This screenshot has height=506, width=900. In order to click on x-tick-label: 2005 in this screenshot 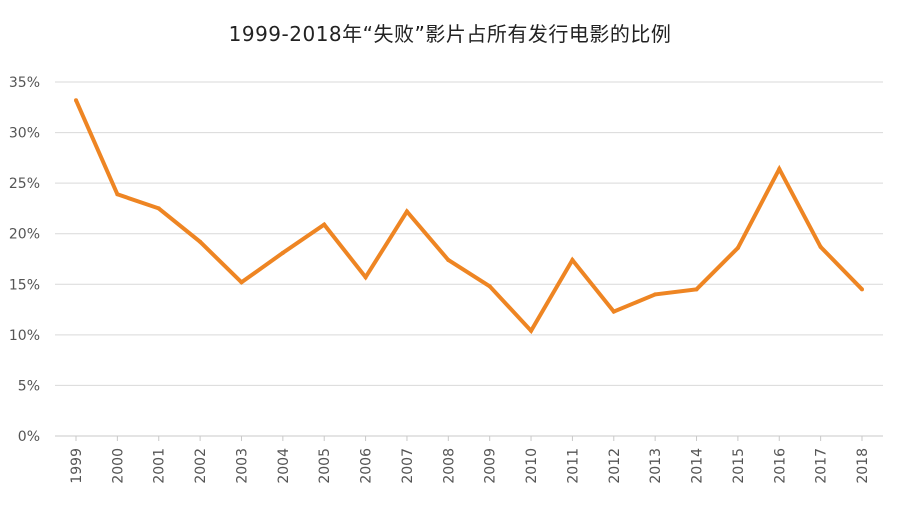, I will do `click(325, 466)`.